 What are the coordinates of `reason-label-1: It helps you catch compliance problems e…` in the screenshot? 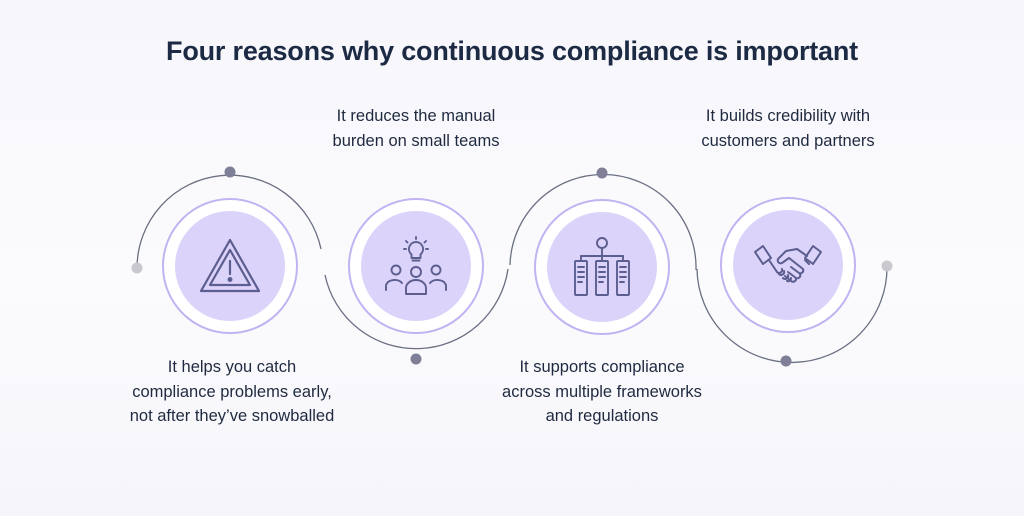 It's located at (232, 391).